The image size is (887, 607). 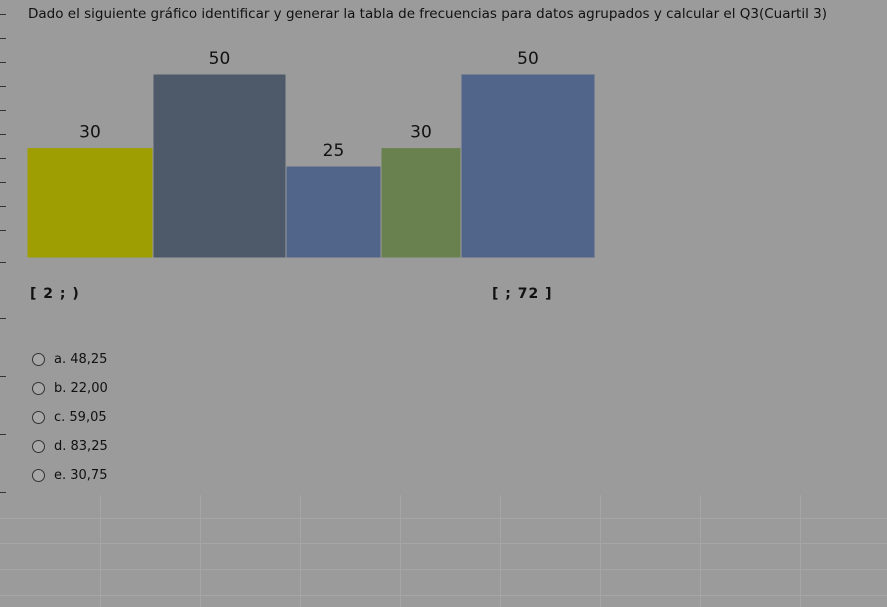 I want to click on option-label: b. 22,00, so click(x=81, y=388).